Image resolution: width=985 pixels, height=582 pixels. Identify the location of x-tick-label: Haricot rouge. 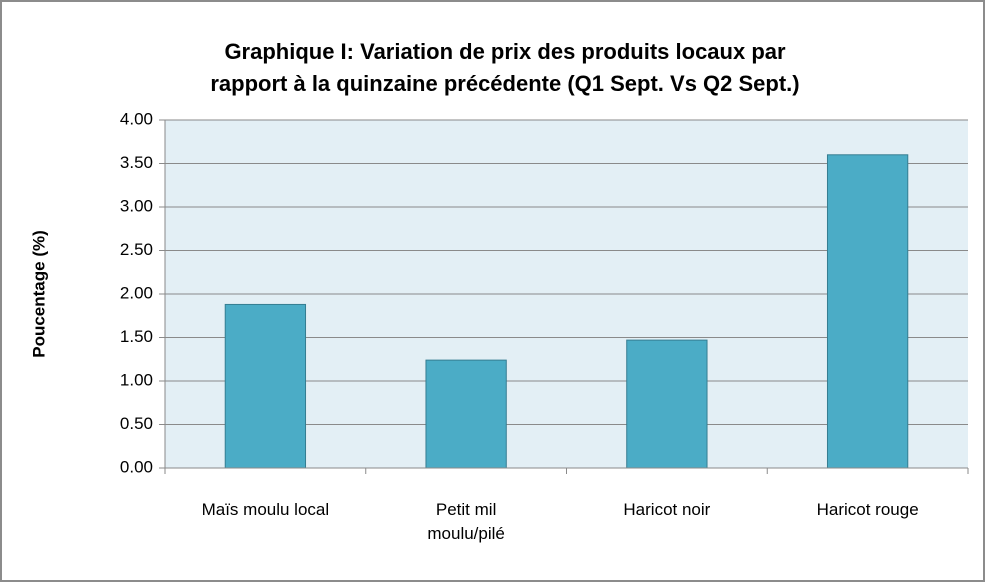
(867, 509).